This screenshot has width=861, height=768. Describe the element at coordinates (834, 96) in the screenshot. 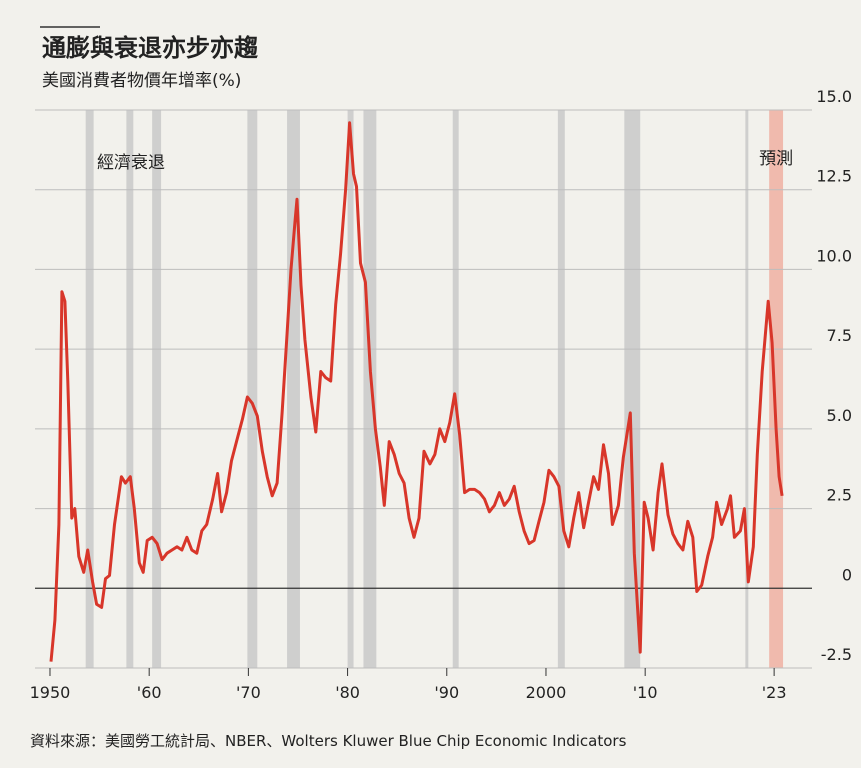

I see `y-tick-label: 15.0` at that location.